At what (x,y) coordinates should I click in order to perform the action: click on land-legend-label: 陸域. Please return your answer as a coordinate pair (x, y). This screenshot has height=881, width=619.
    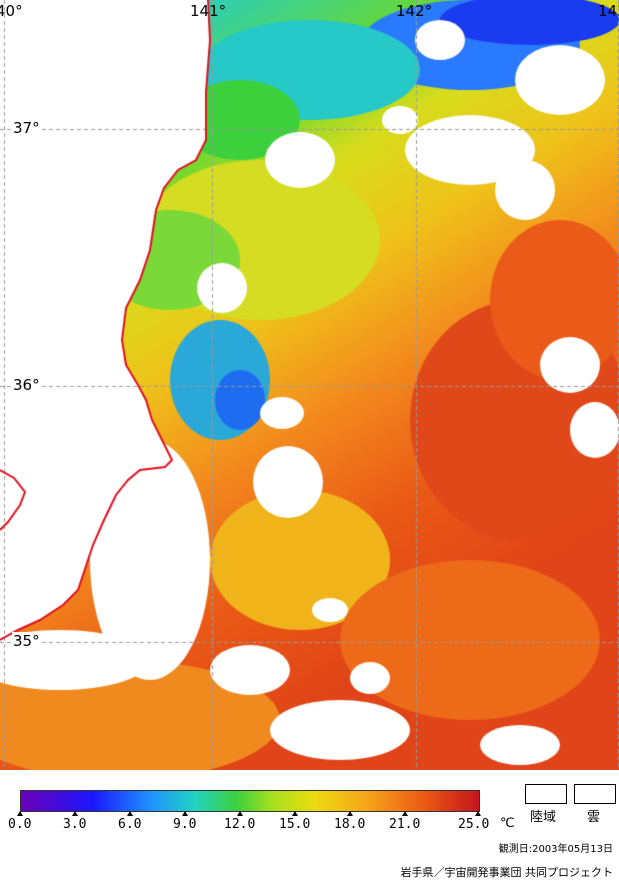
    Looking at the image, I should click on (543, 817).